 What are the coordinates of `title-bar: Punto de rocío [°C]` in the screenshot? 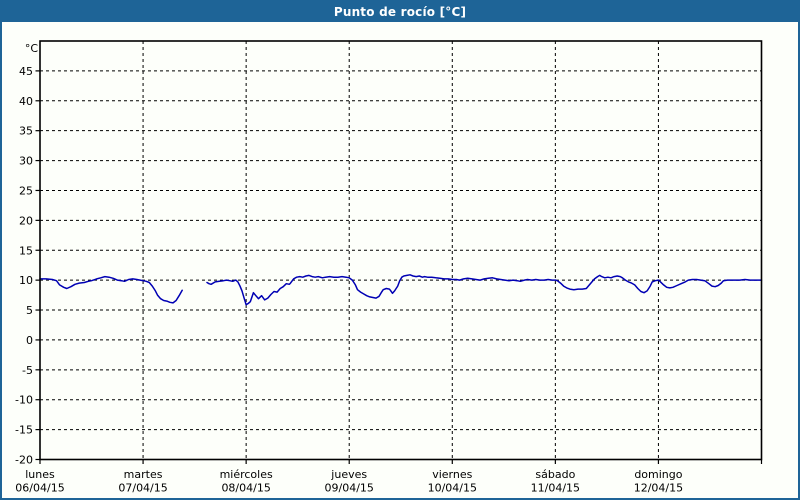 It's located at (400, 12).